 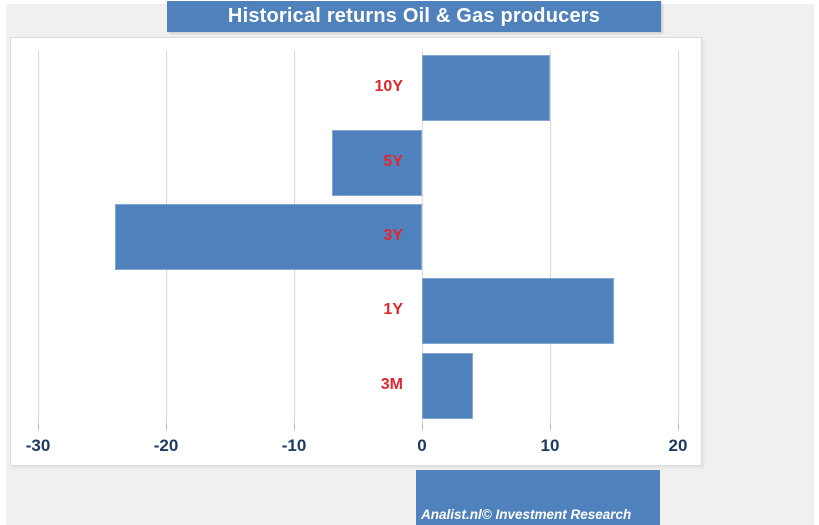 What do you see at coordinates (268, 237) in the screenshot?
I see `bar-3y` at bounding box center [268, 237].